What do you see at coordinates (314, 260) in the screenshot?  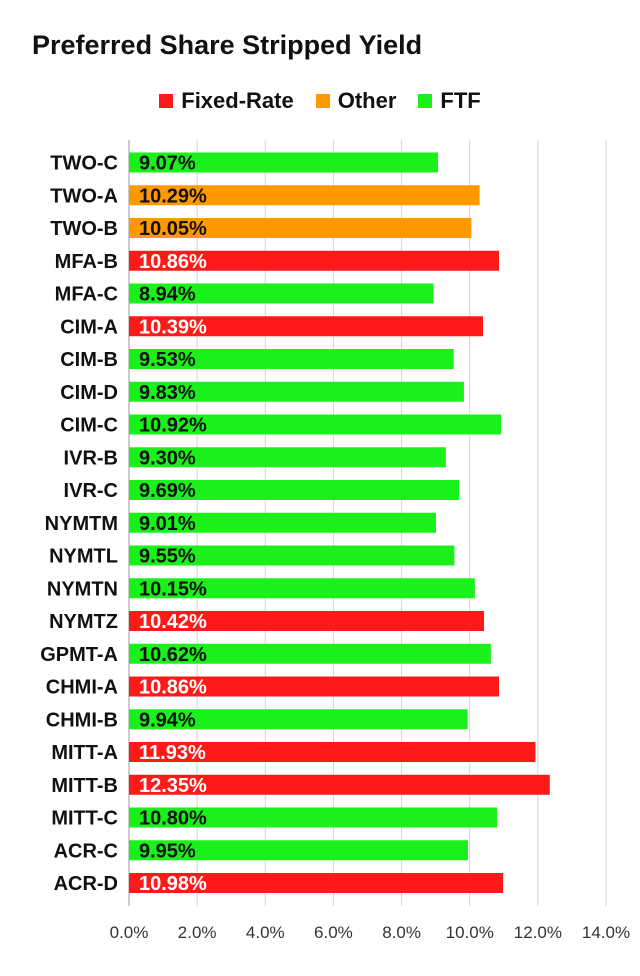 I see `bar-mfa-b` at bounding box center [314, 260].